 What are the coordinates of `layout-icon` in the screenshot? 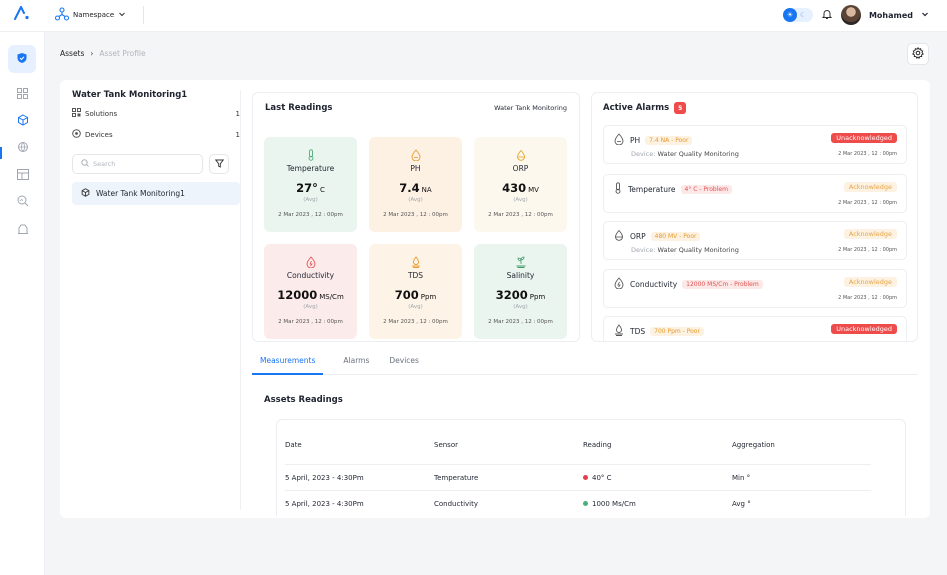 It's located at (22, 175).